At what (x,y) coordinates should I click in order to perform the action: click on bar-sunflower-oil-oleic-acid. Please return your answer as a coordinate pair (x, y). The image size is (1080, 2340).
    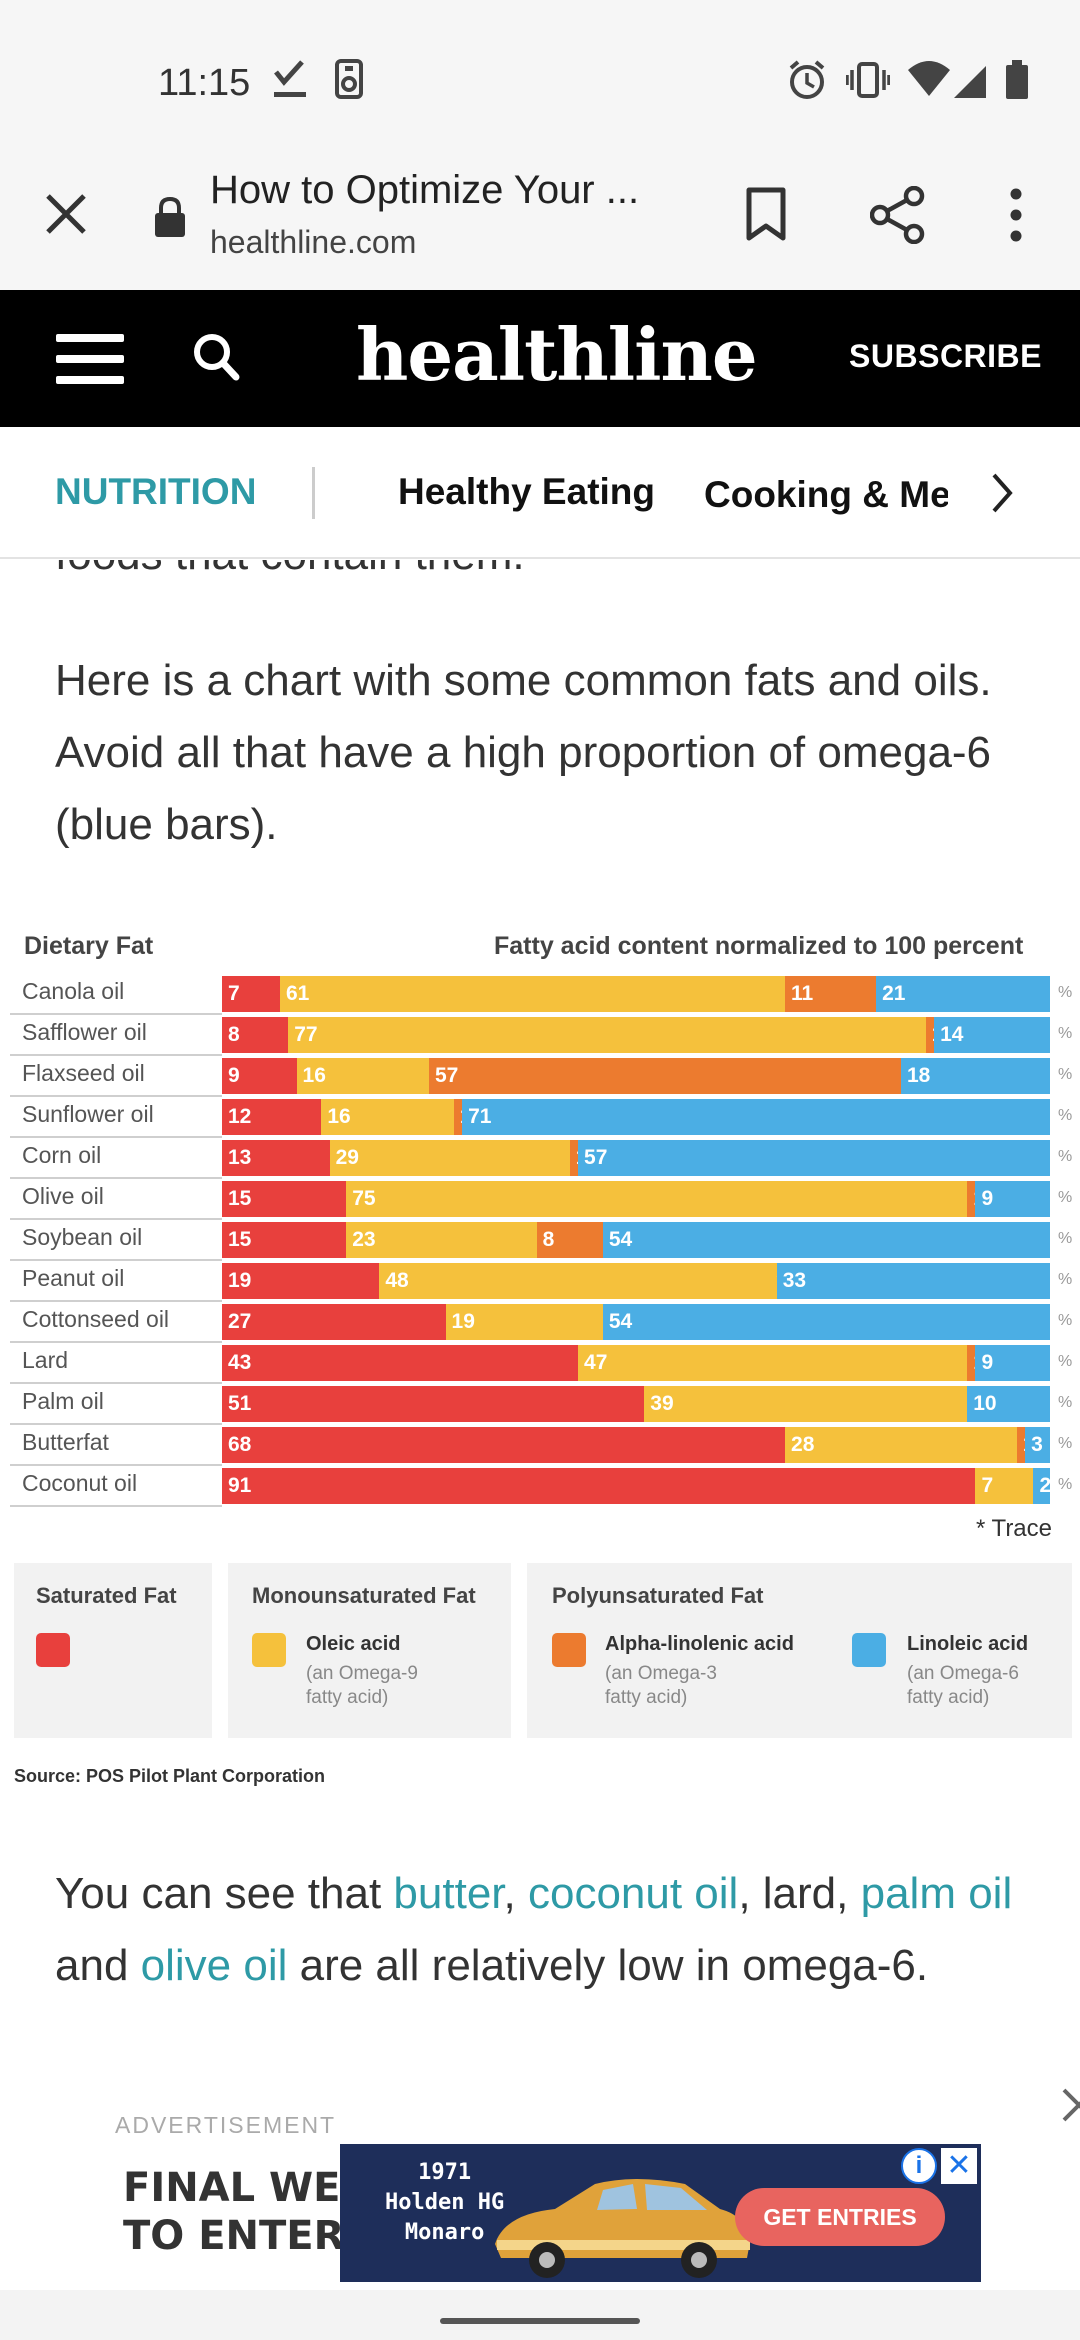
    Looking at the image, I should click on (387, 1117).